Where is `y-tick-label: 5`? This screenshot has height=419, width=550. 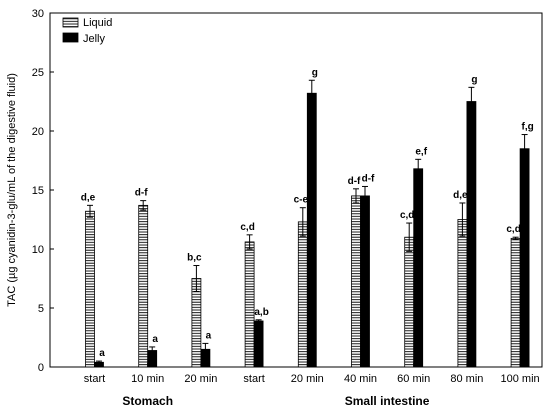 y-tick-label: 5 is located at coordinates (41, 309).